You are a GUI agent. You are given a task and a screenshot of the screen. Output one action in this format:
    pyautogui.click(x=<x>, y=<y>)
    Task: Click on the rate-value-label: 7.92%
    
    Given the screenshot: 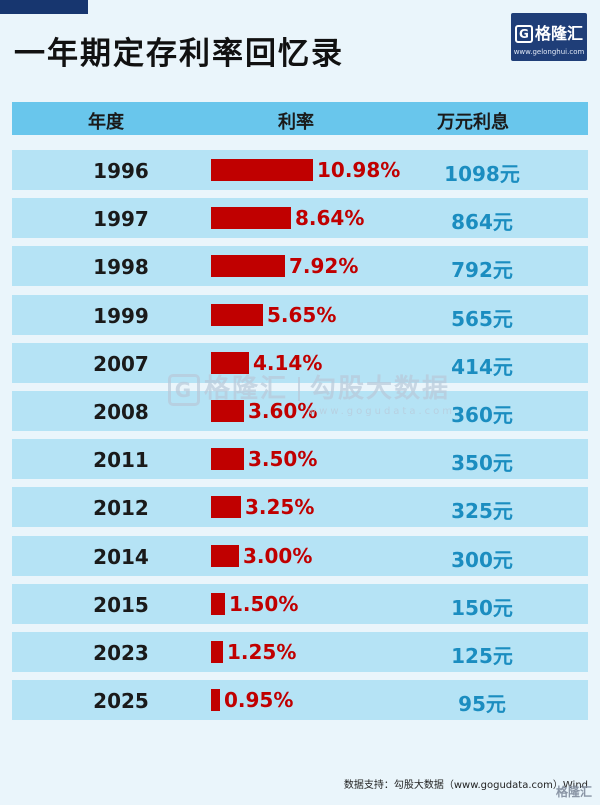 What is the action you would take?
    pyautogui.click(x=324, y=266)
    